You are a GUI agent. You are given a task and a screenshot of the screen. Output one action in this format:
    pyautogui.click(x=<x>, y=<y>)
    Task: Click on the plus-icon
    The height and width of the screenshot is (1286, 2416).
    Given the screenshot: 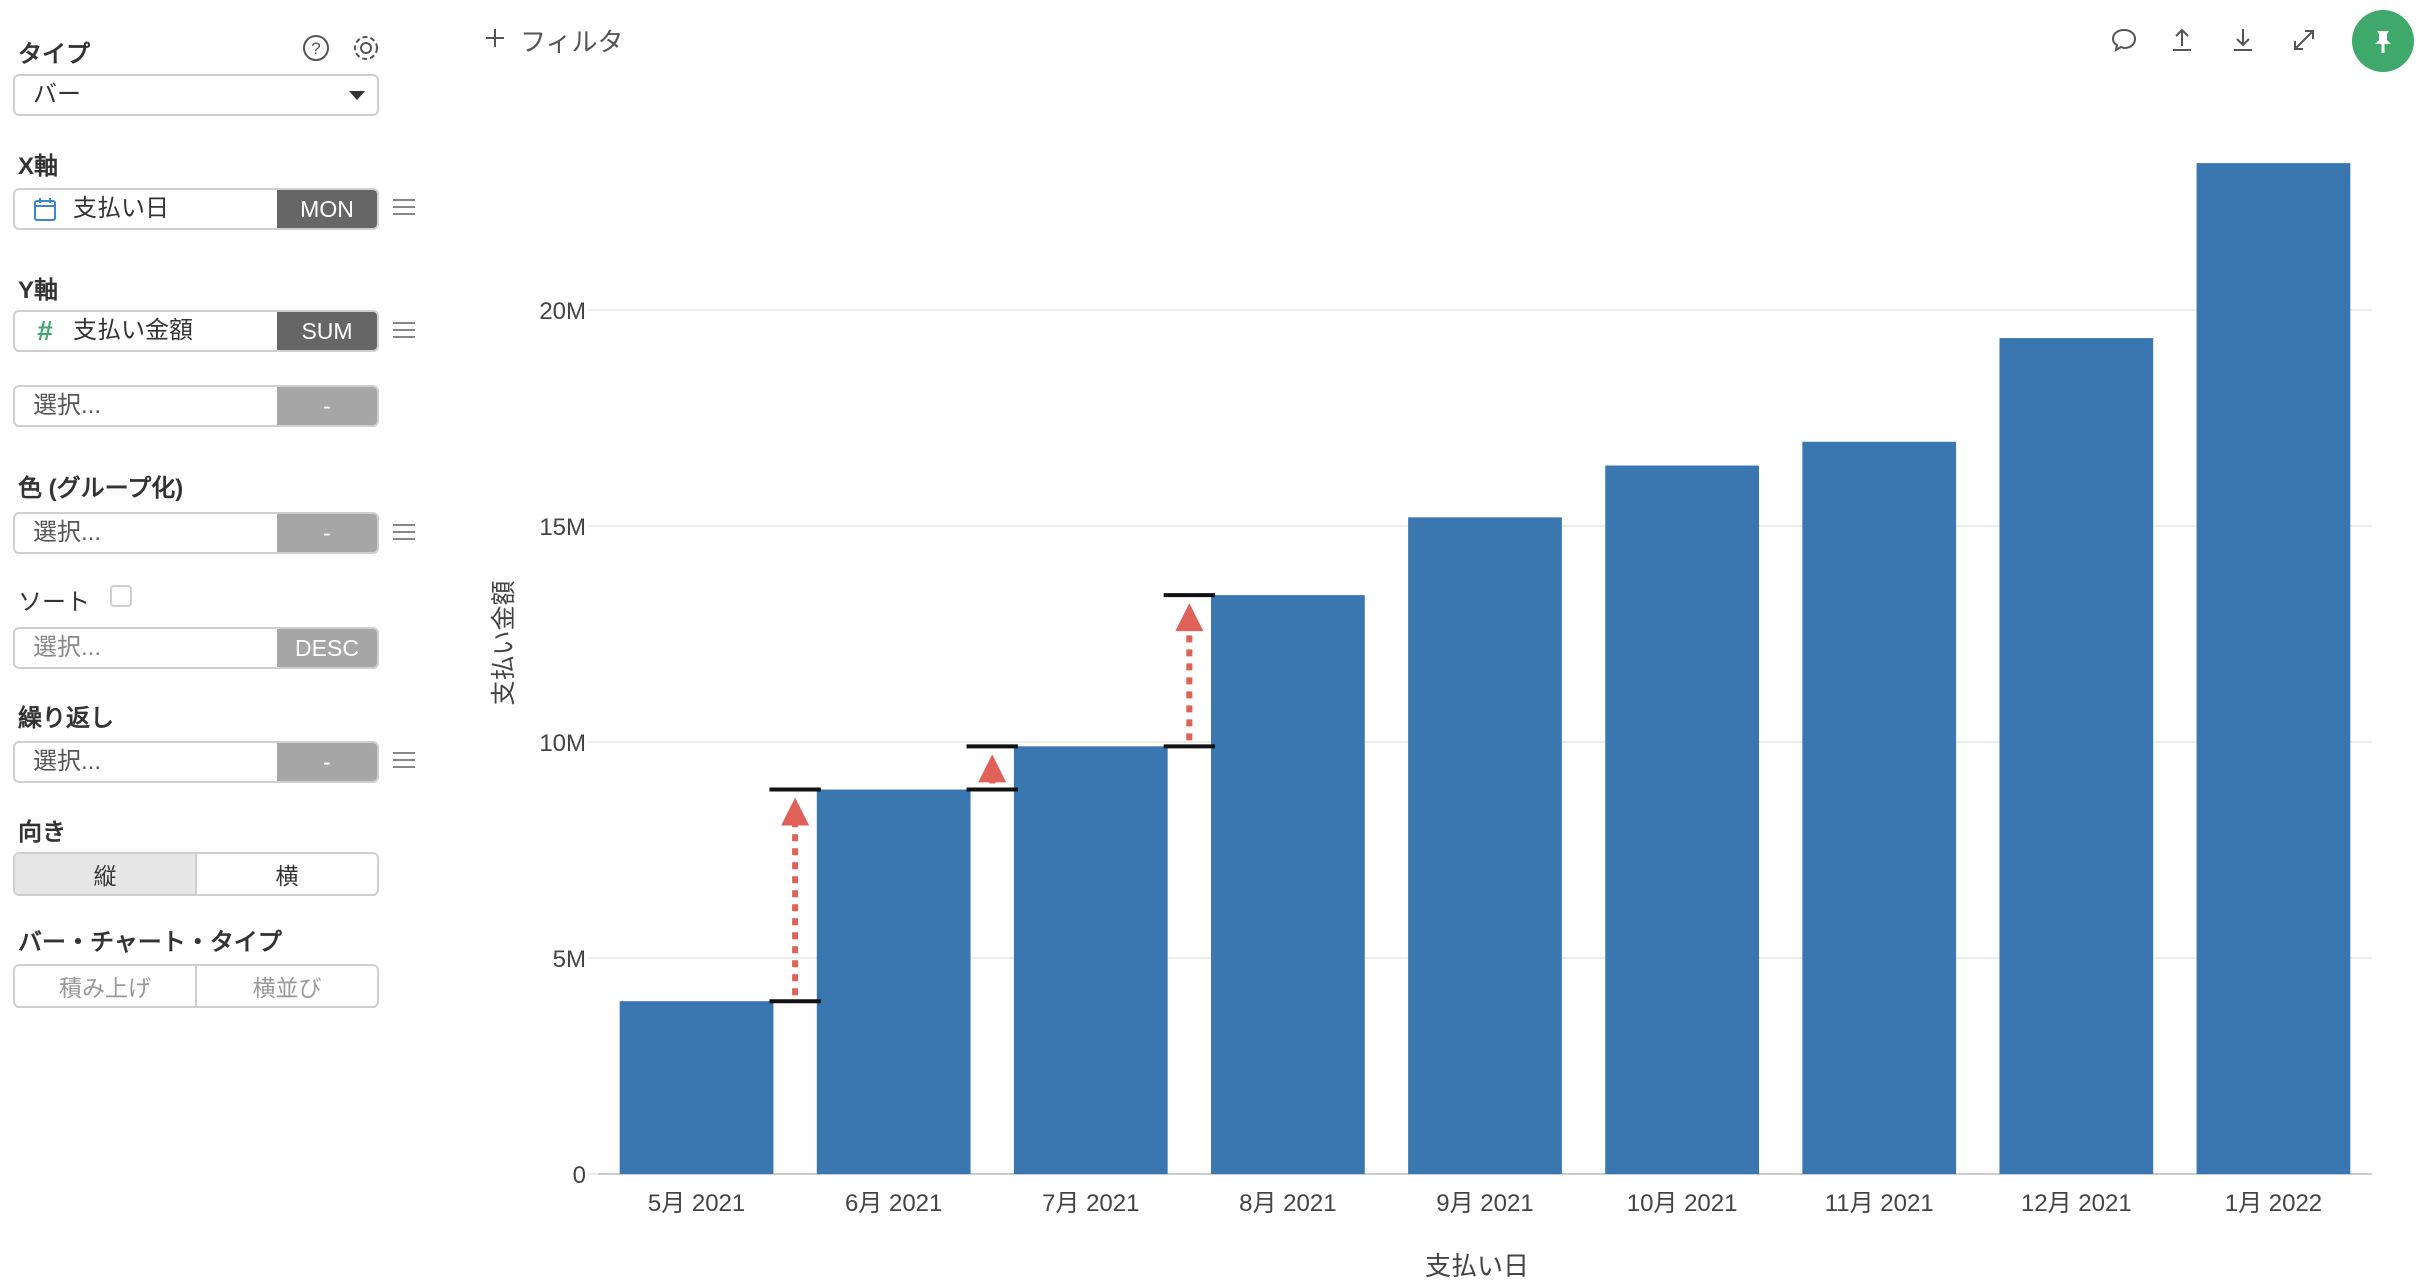 What is the action you would take?
    pyautogui.click(x=495, y=40)
    